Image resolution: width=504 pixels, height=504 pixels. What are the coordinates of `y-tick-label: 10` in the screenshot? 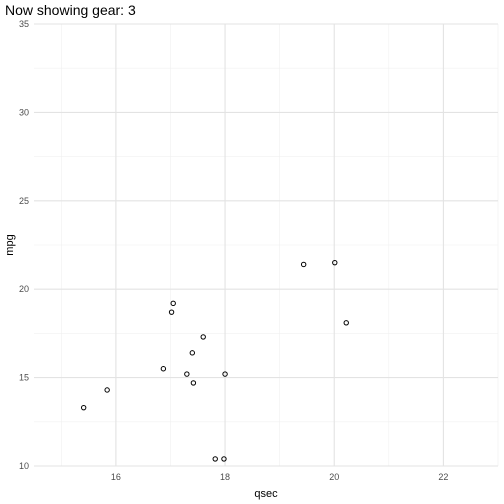 It's located at (24, 466).